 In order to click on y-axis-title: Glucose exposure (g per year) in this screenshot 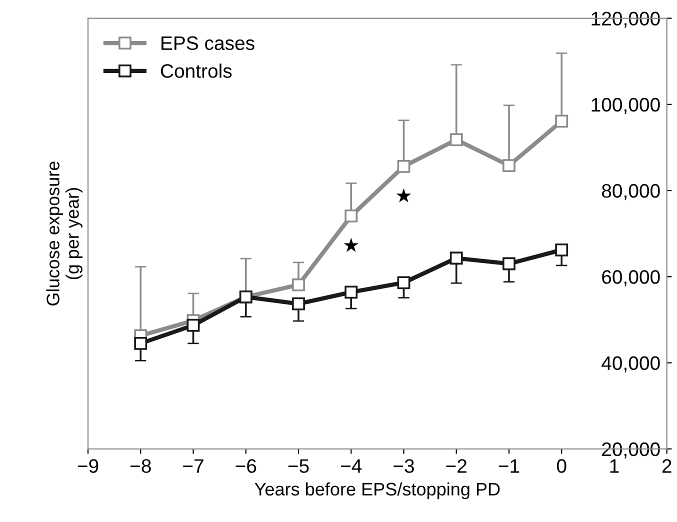, I will do `click(64, 234)`.